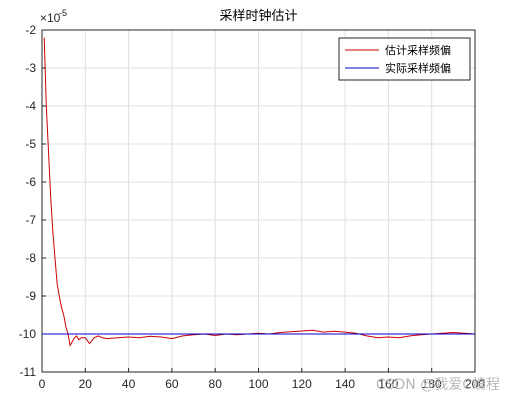  I want to click on x-tick-label: 40, so click(129, 384).